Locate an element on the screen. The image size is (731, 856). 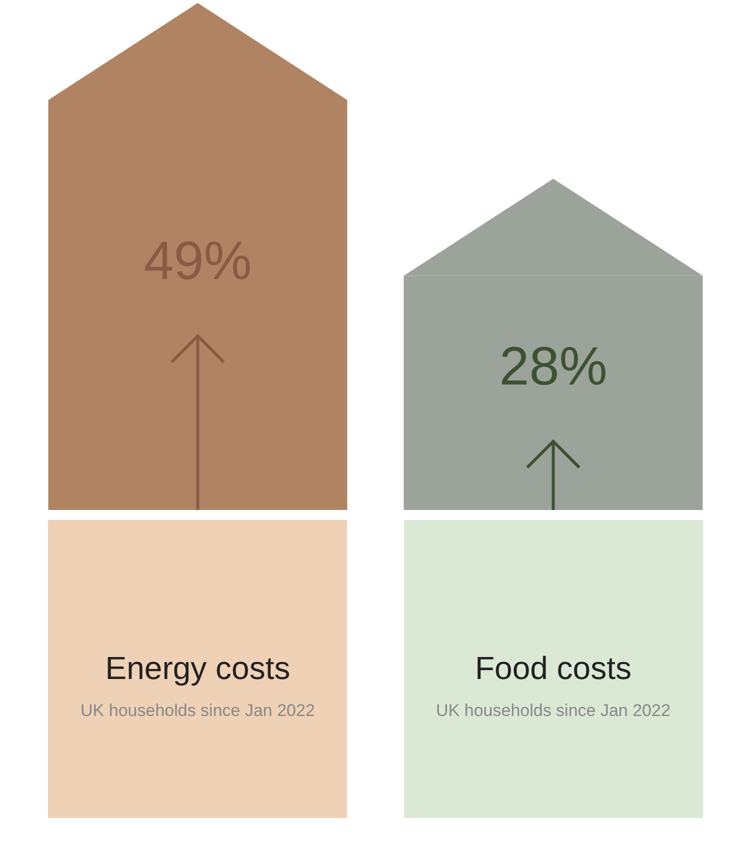
x-tick-label: Energy costs is located at coordinates (198, 668).